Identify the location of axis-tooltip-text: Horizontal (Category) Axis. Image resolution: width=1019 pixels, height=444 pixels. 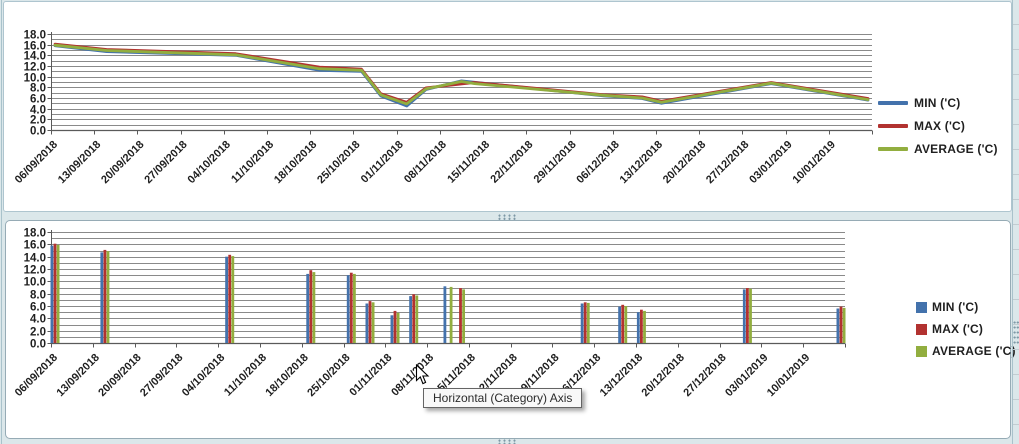
(503, 398).